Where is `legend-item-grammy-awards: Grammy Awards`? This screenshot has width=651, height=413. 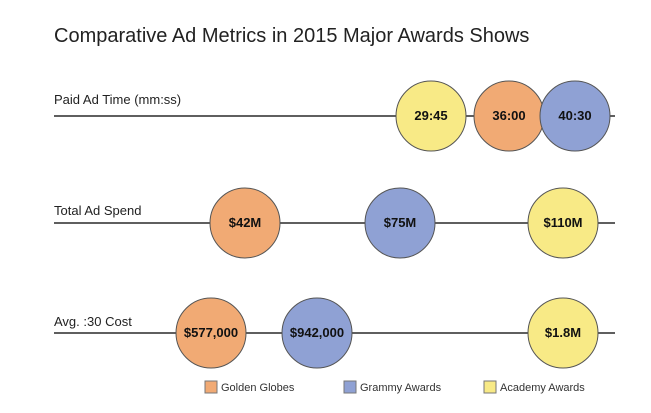 legend-item-grammy-awards: Grammy Awards is located at coordinates (392, 387).